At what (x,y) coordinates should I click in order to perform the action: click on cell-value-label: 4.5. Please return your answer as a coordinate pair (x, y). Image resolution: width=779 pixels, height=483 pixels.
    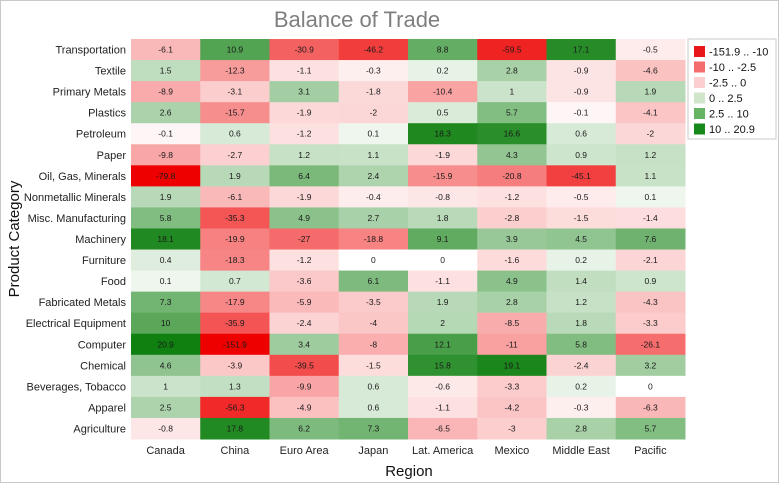
    Looking at the image, I should click on (581, 239).